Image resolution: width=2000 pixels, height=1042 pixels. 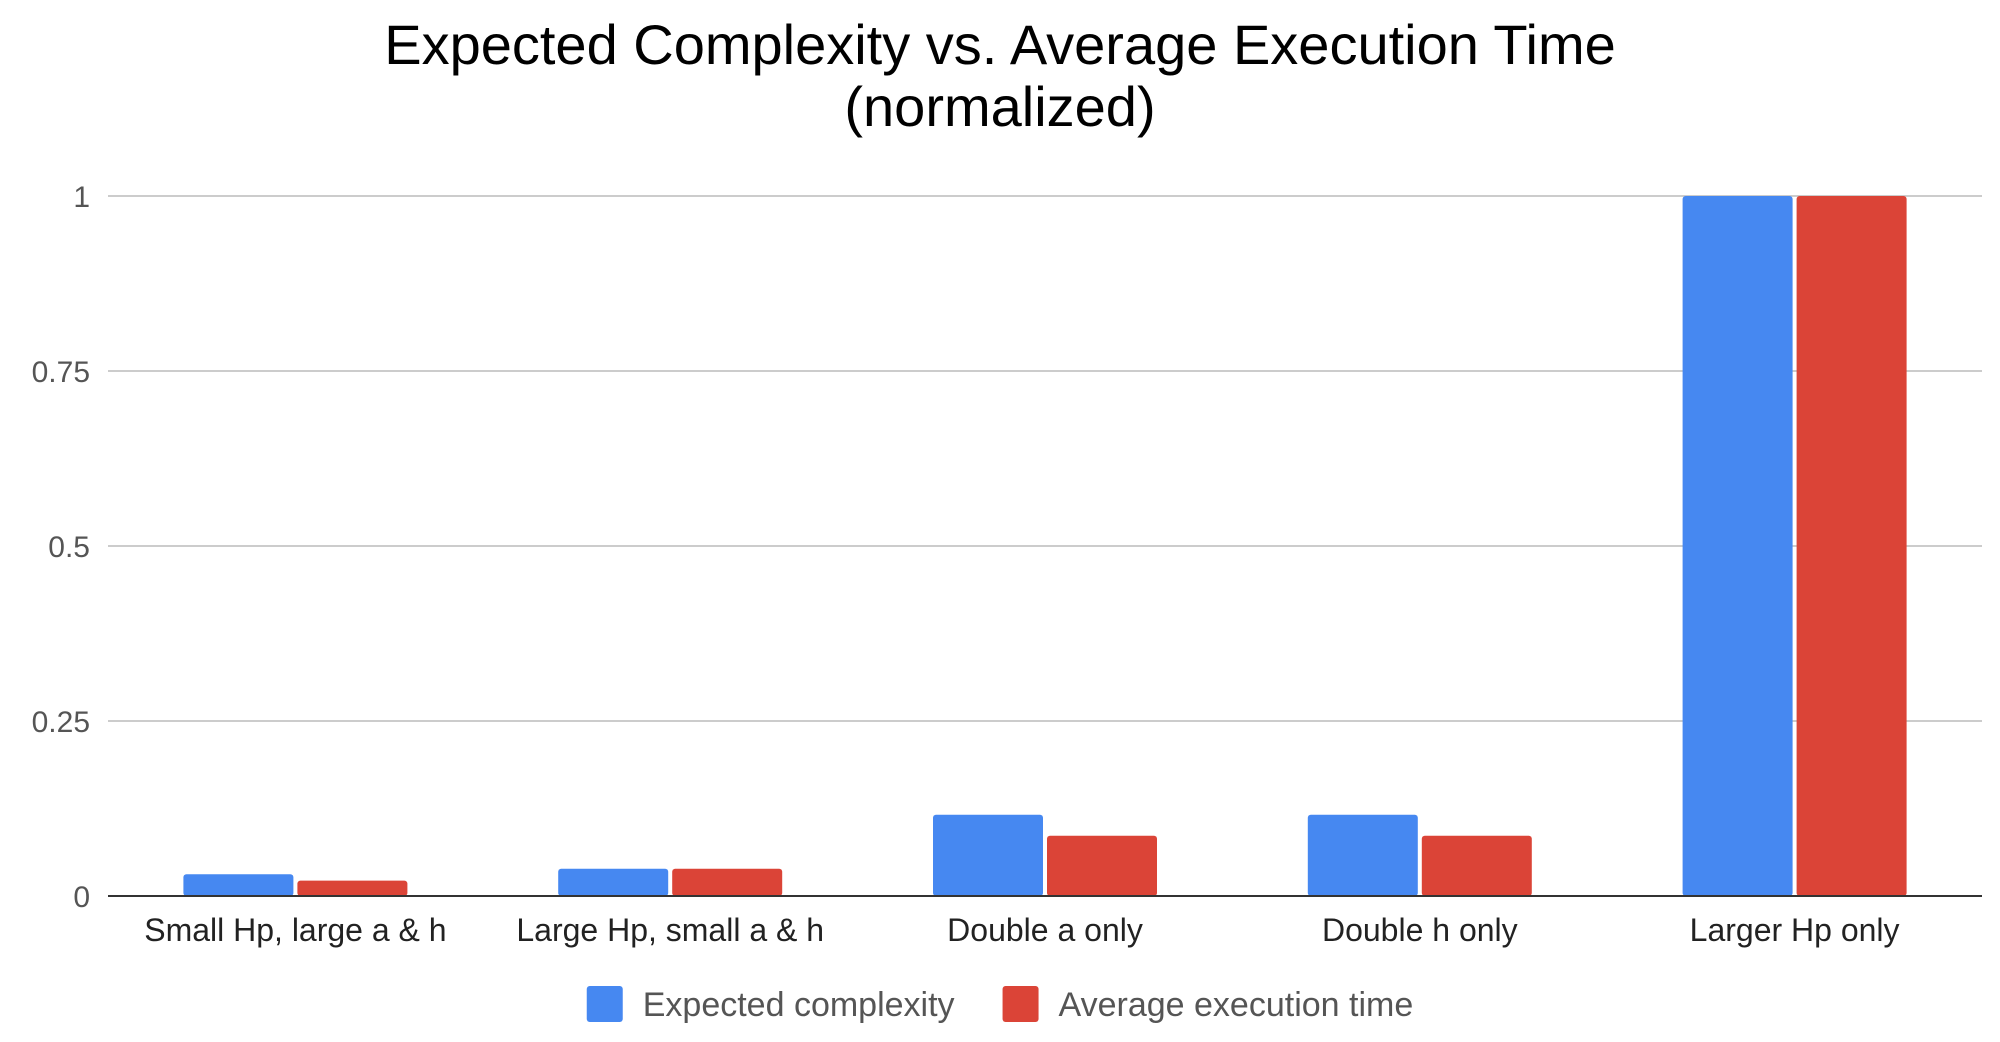 What do you see at coordinates (1236, 1005) in the screenshot?
I see `legend-label: Average execution time` at bounding box center [1236, 1005].